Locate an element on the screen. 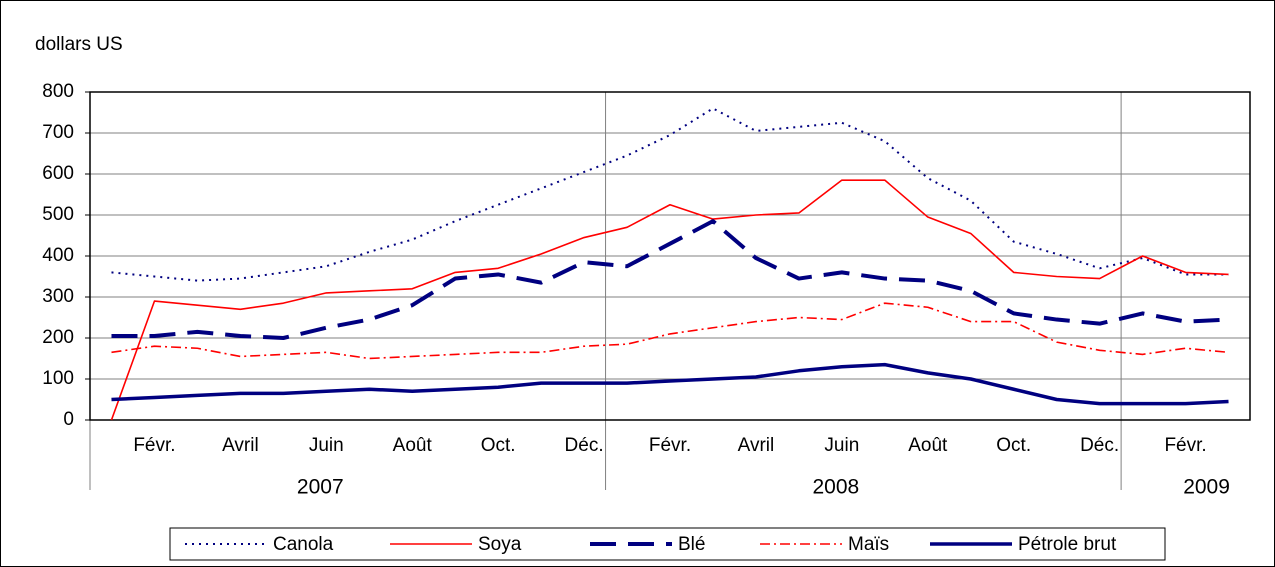 This screenshot has height=567, width=1275. y-axis-label: dollars US is located at coordinates (79, 44).